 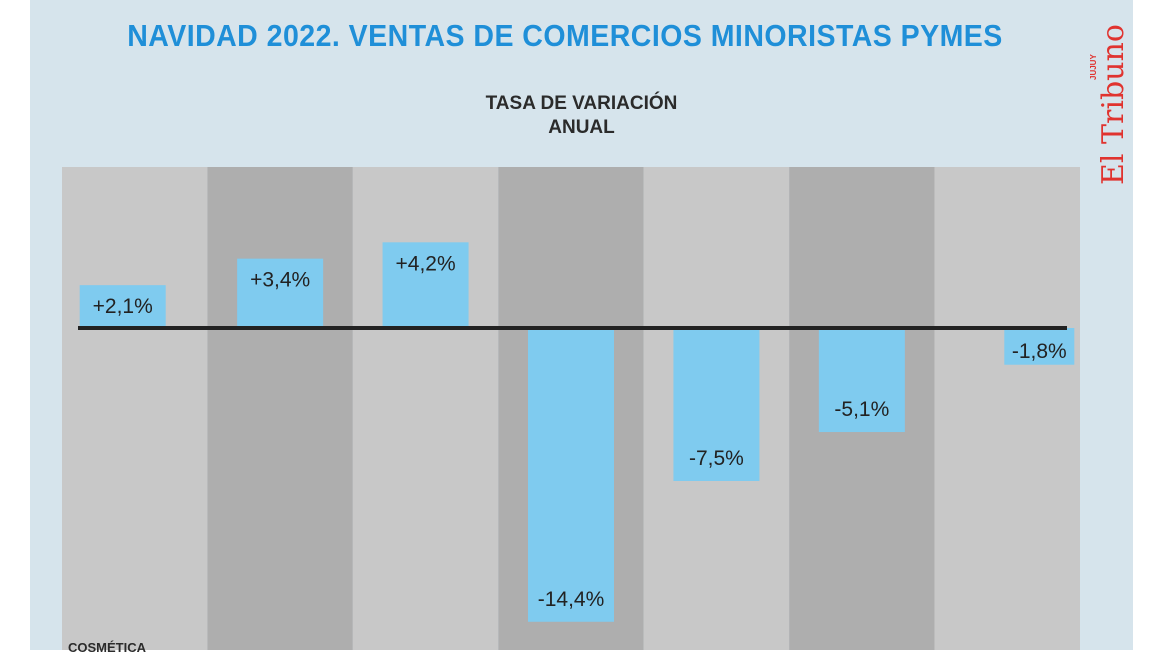 What do you see at coordinates (107, 647) in the screenshot?
I see `category-label-cosmetica: COSMÉTICA` at bounding box center [107, 647].